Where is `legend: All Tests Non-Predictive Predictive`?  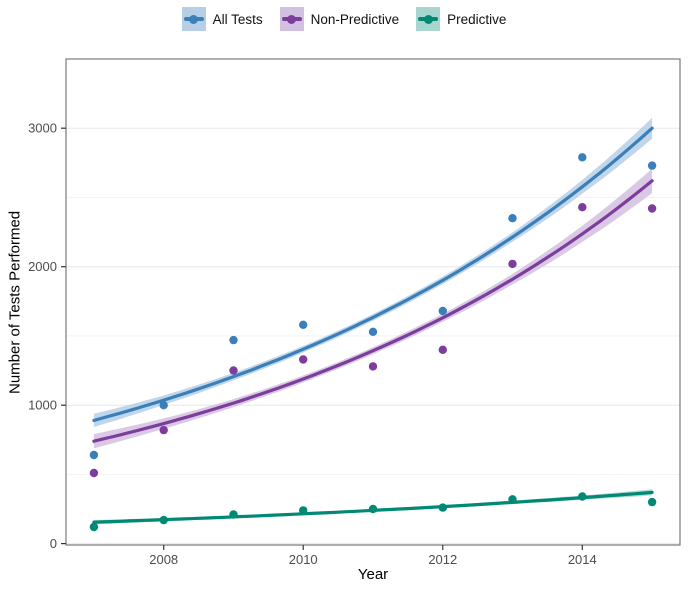
legend: All Tests Non-Predictive Predictive is located at coordinates (344, 19).